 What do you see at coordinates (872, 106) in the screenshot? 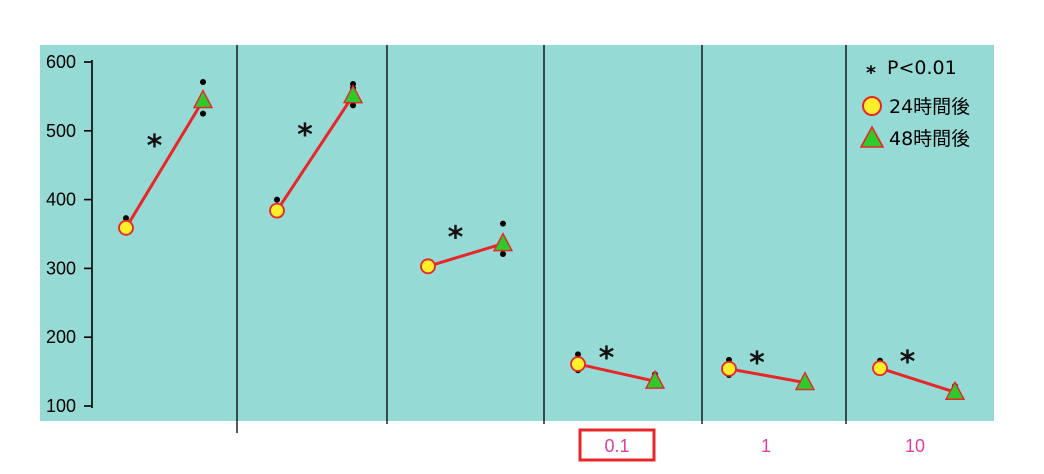
I see `legend-circle-icon` at bounding box center [872, 106].